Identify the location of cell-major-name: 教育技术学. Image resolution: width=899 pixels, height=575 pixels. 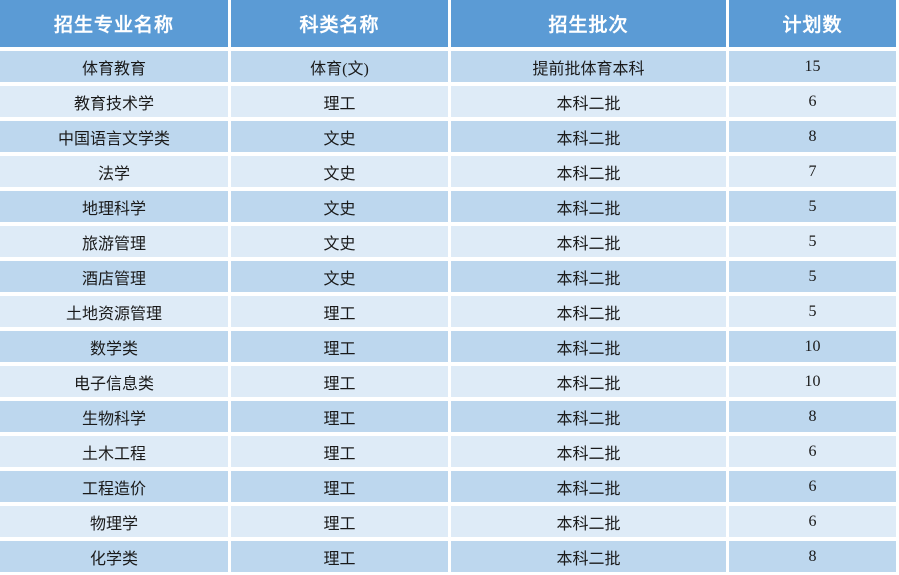
(114, 101).